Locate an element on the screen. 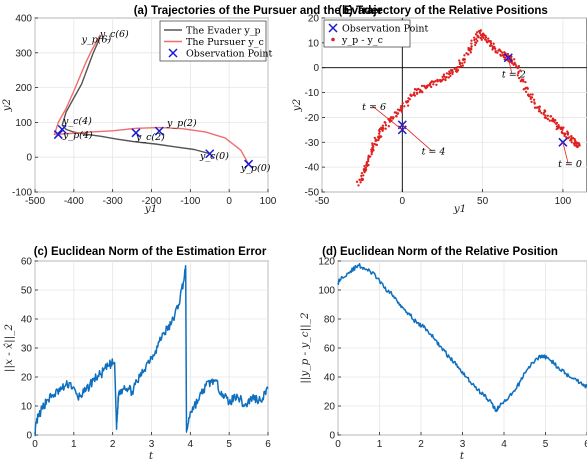 This screenshot has width=587, height=464. x-tick-label: 1 is located at coordinates (380, 444).